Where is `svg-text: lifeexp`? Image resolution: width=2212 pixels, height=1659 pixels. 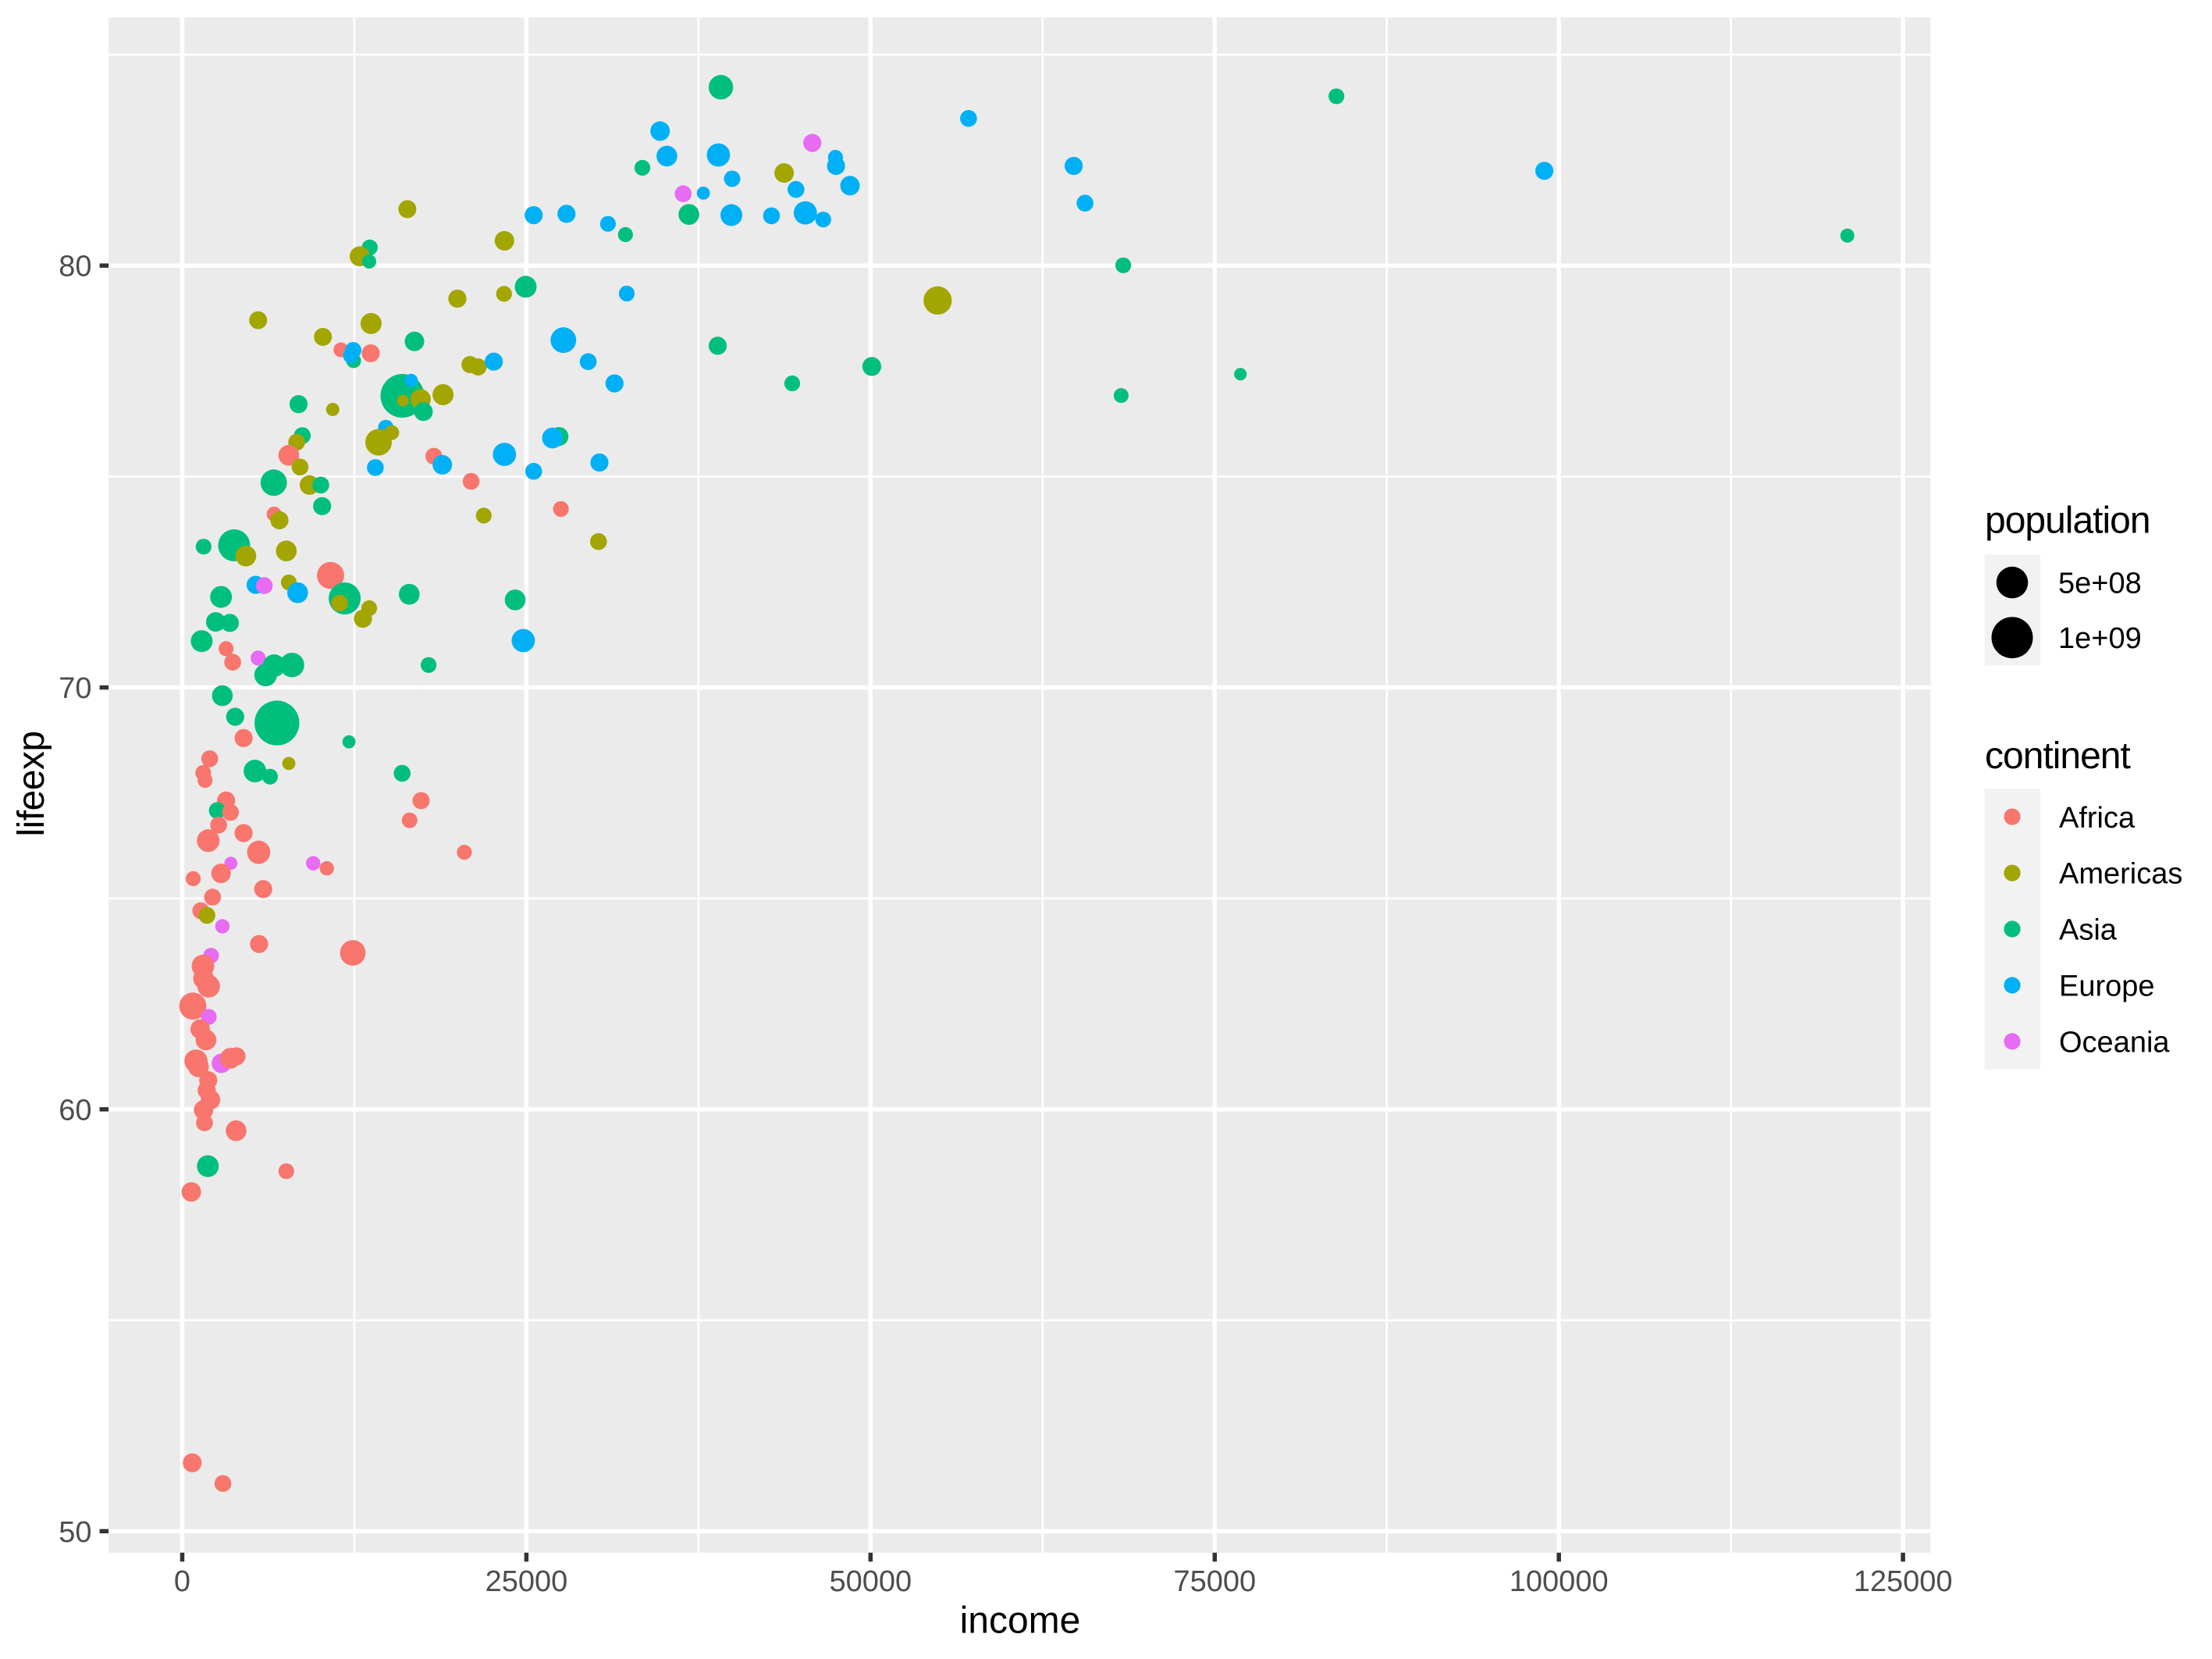 svg-text: lifeexp is located at coordinates (32, 783).